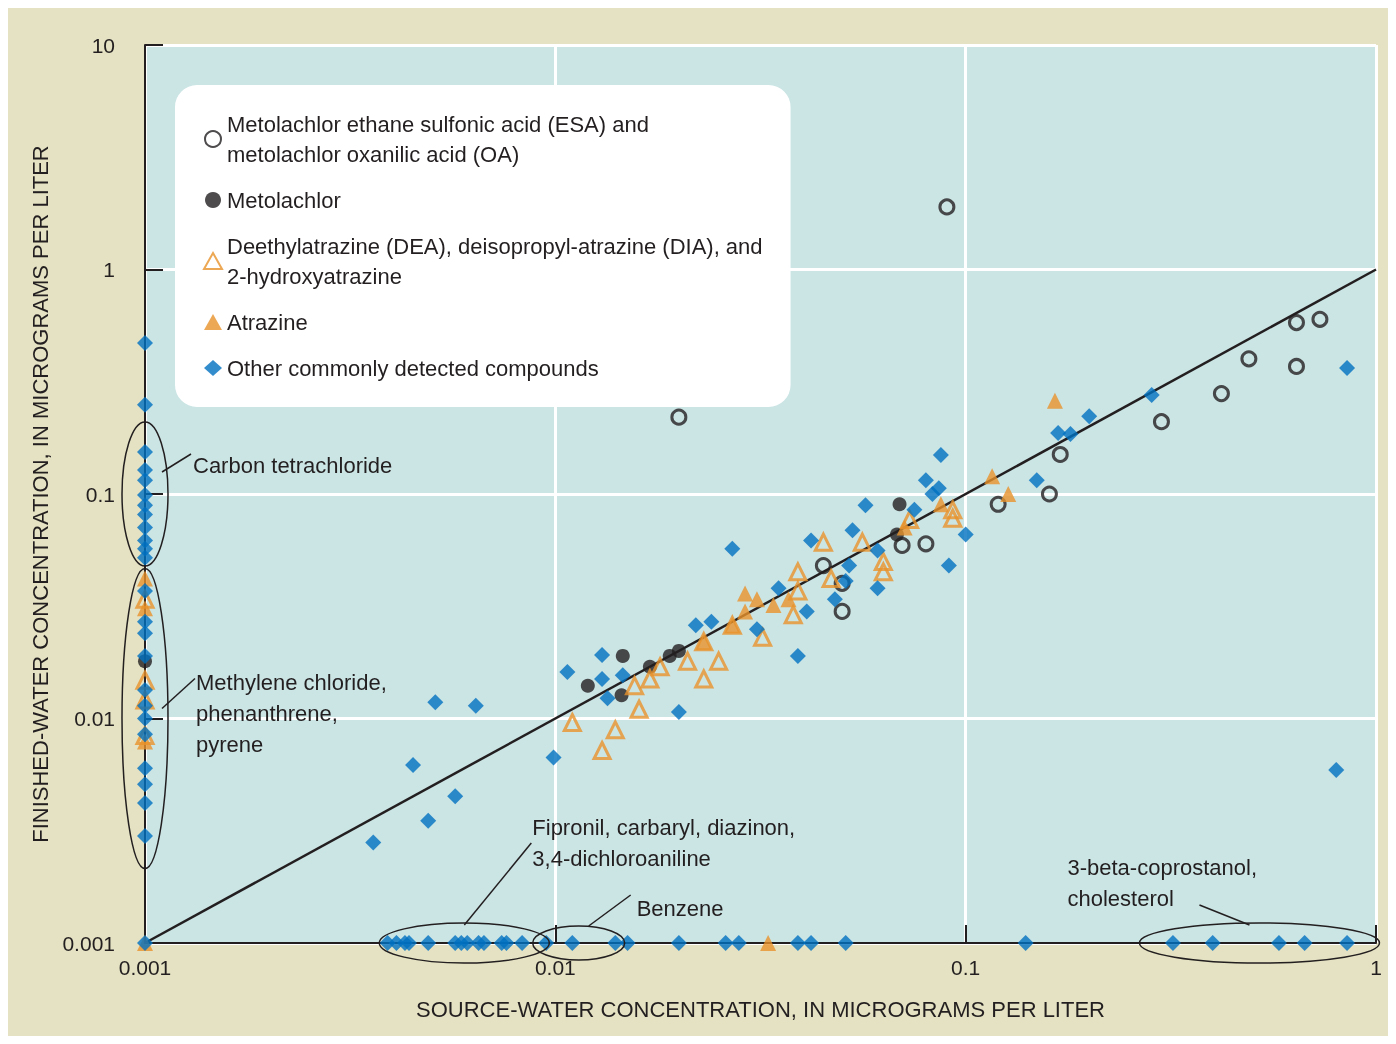 The image size is (1396, 1044). What do you see at coordinates (760, 1009) in the screenshot?
I see `x-axis-title: SOURCE-WATER CONCENTRATION, IN MICROGRAMS PER LITER` at bounding box center [760, 1009].